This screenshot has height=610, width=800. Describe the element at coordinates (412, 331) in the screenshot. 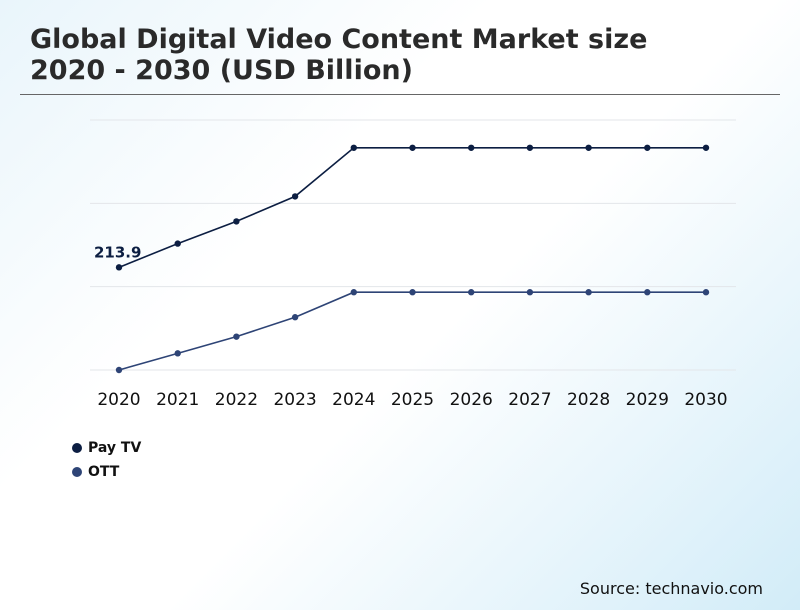

I see `series-line-ott` at that location.